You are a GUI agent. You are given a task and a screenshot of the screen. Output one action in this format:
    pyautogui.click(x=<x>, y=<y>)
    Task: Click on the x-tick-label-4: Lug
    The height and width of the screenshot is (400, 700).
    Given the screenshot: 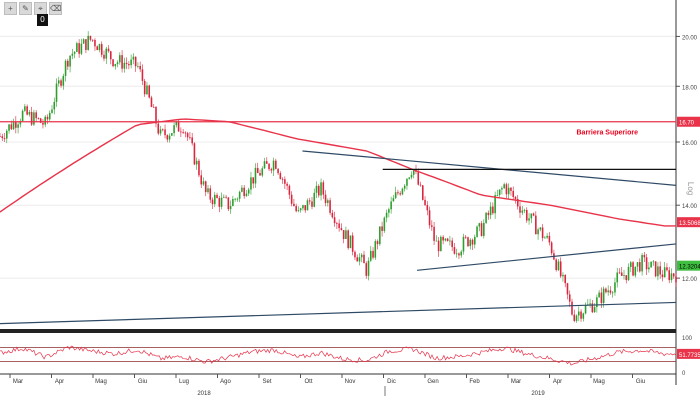 What is the action you would take?
    pyautogui.click(x=184, y=382)
    